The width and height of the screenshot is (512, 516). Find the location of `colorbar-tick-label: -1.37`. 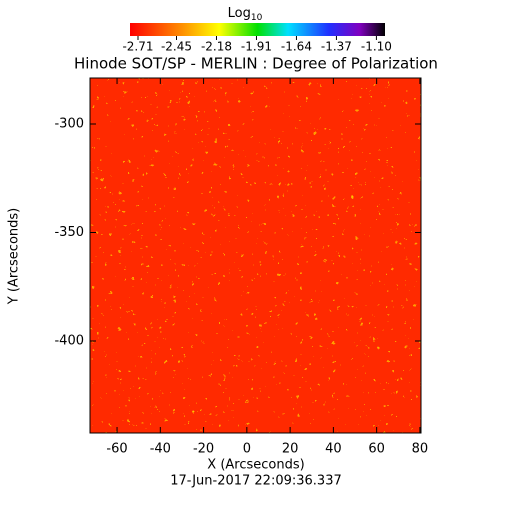

colorbar-tick-label: -1.37 is located at coordinates (336, 47).